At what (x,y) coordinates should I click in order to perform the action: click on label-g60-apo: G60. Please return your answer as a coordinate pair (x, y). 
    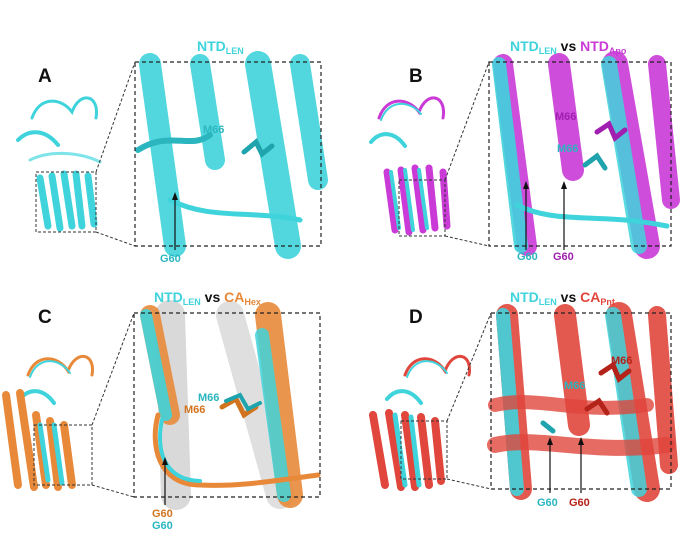
    Looking at the image, I should click on (563, 257).